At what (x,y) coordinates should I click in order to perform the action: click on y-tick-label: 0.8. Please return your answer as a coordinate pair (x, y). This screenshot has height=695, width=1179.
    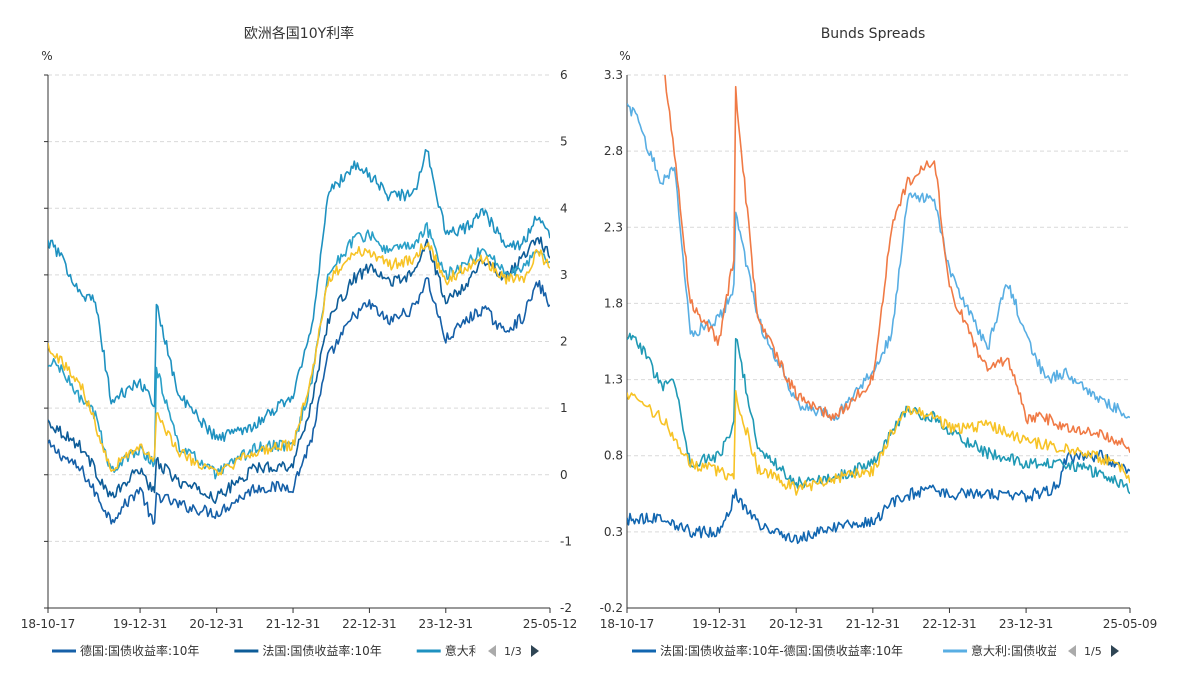
    Looking at the image, I should click on (613, 456).